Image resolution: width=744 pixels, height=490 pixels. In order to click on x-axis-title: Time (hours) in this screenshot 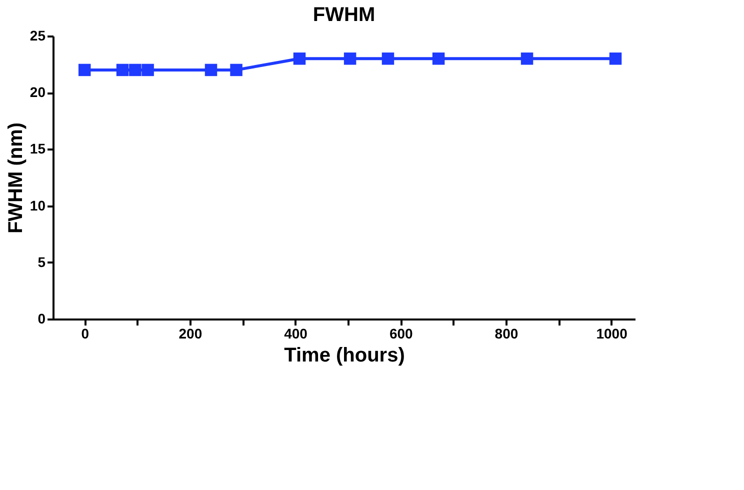, I will do `click(344, 355)`.